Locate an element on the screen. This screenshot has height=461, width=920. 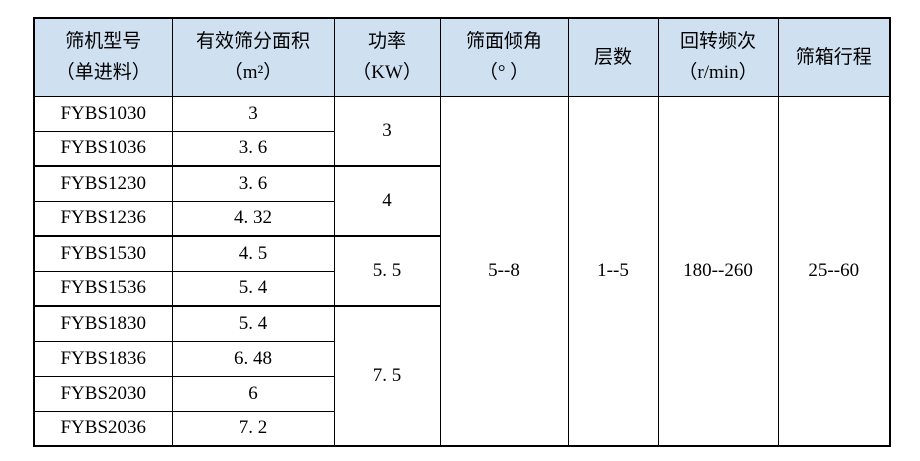
header-frequency: 回转频次 （r/min） is located at coordinates (718, 57).